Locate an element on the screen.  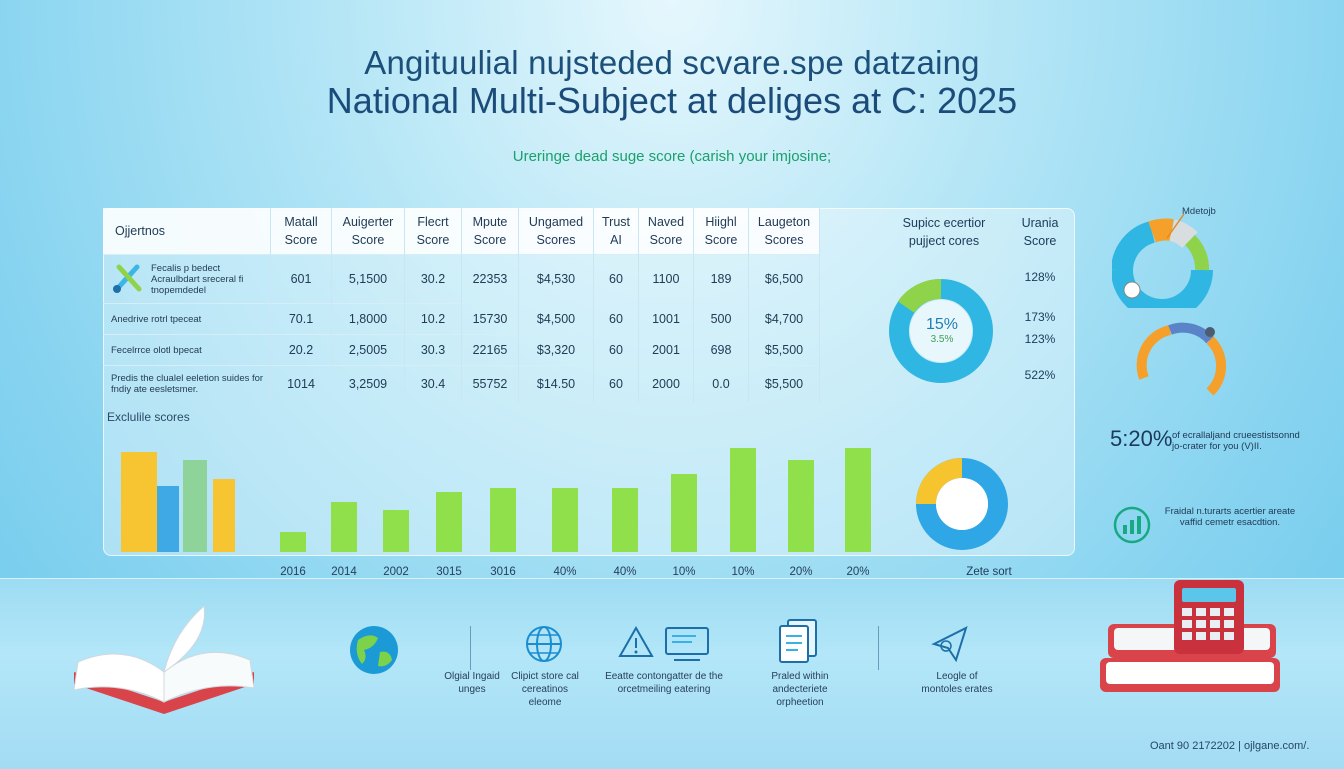
table-cell: 1100 is located at coordinates (666, 279).